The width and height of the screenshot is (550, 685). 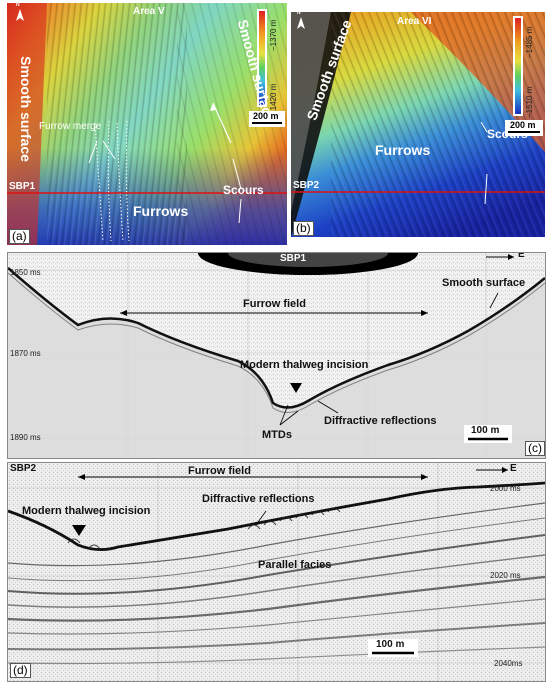 What do you see at coordinates (521, 256) in the screenshot?
I see `direction-east-c: E` at bounding box center [521, 256].